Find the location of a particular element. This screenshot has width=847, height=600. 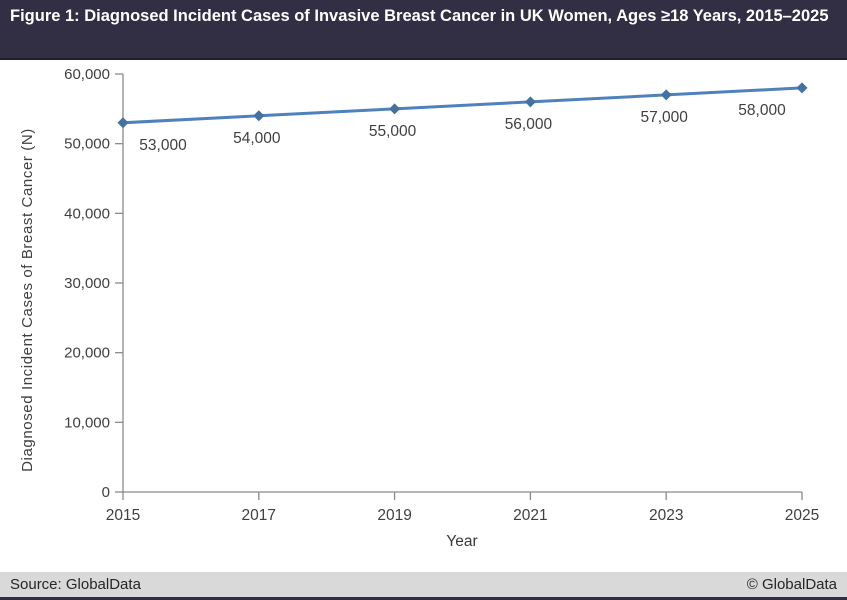

bottom-strip is located at coordinates (423, 598).